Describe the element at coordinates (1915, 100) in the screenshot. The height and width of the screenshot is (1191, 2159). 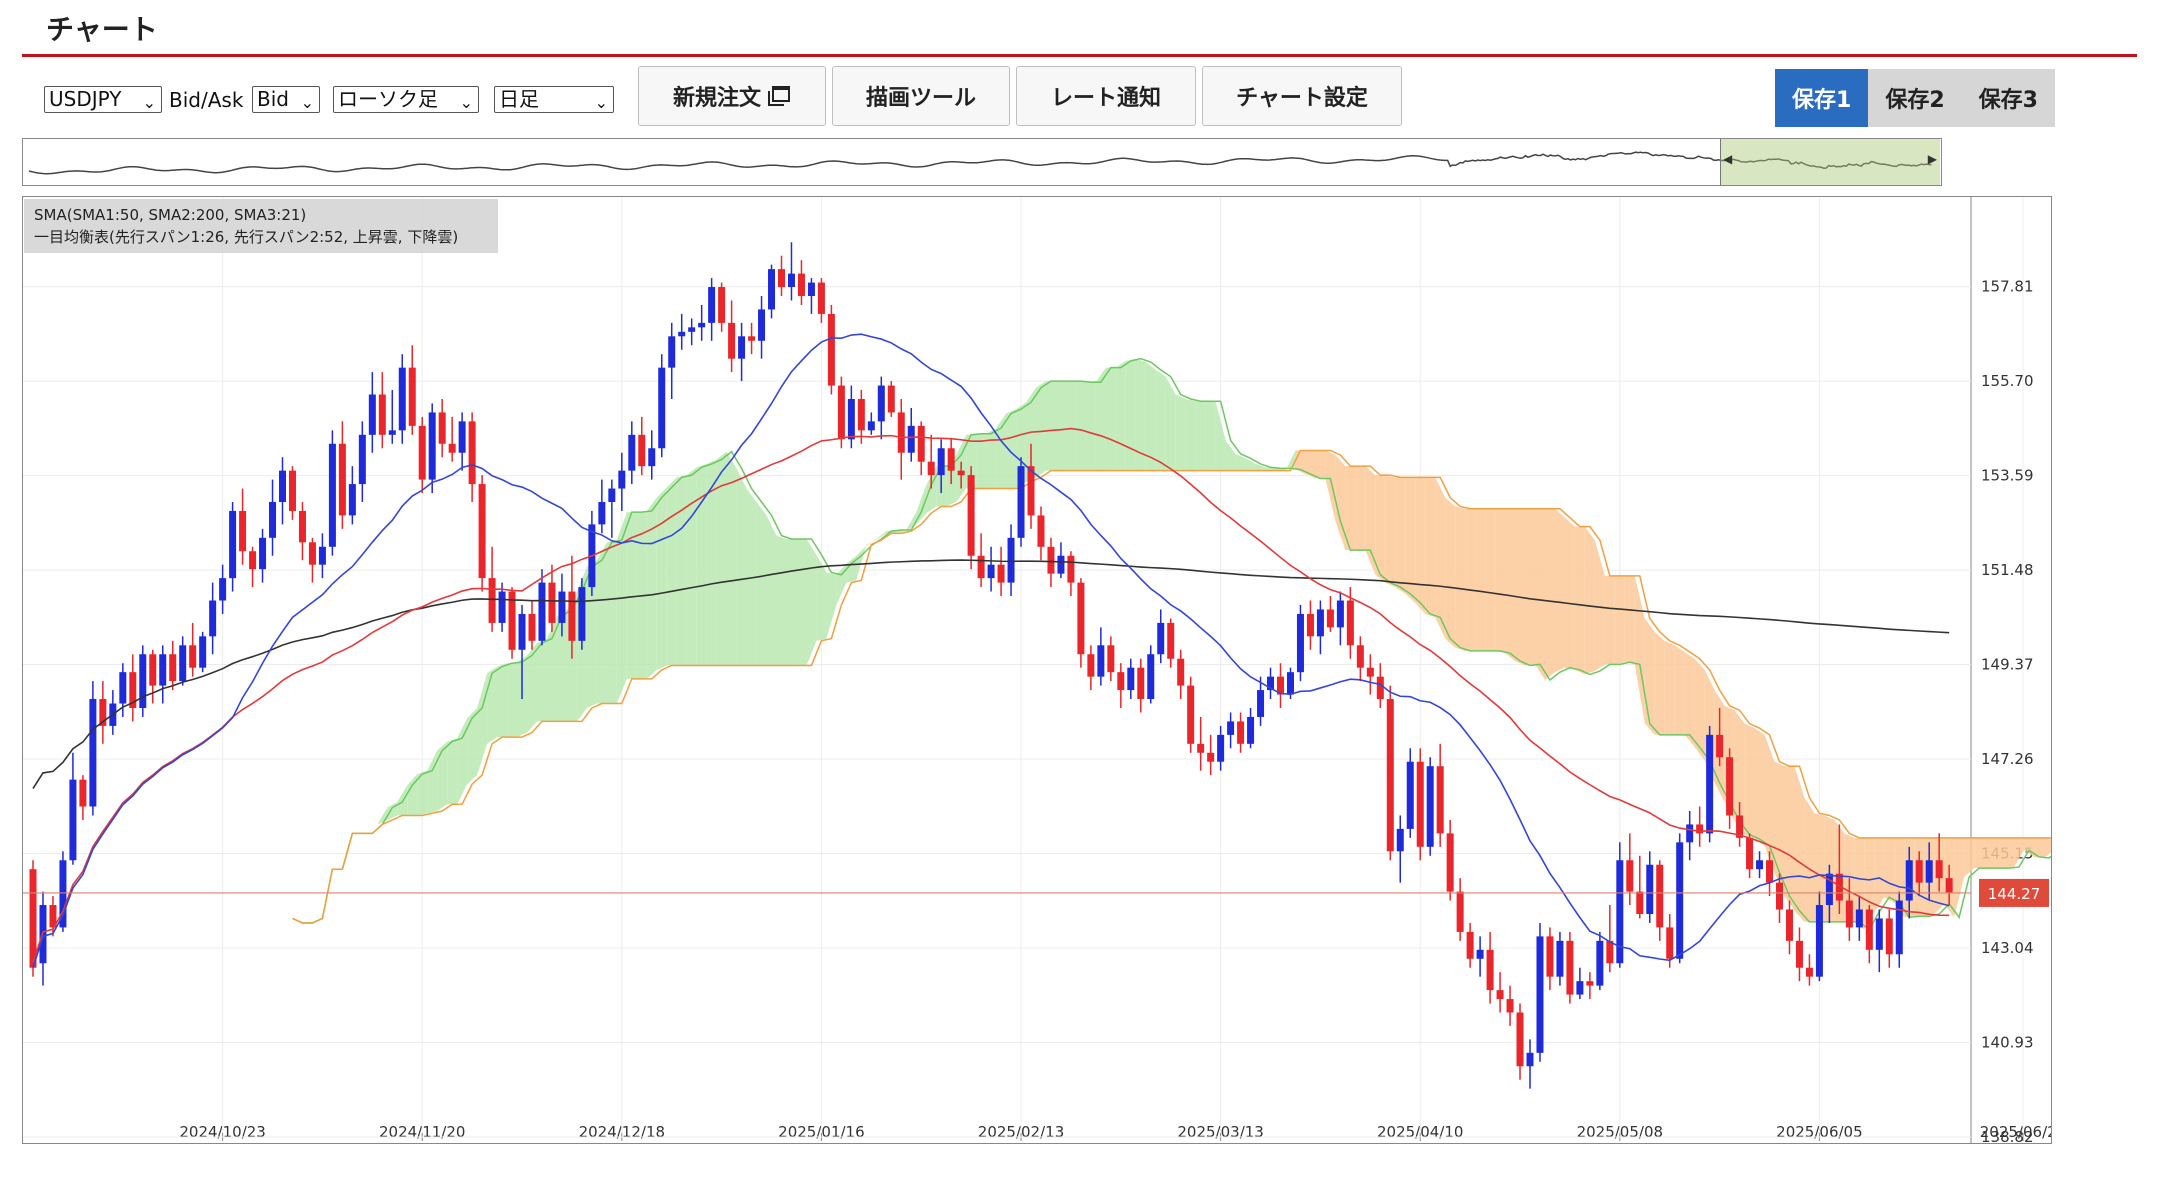
I see `save-slot-2-button: 保存2` at that location.